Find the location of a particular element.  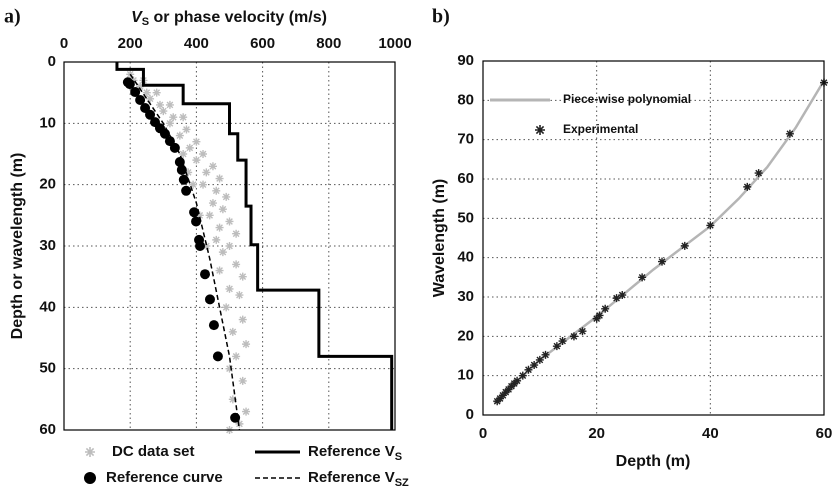

panel-label: b) is located at coordinates (441, 17).